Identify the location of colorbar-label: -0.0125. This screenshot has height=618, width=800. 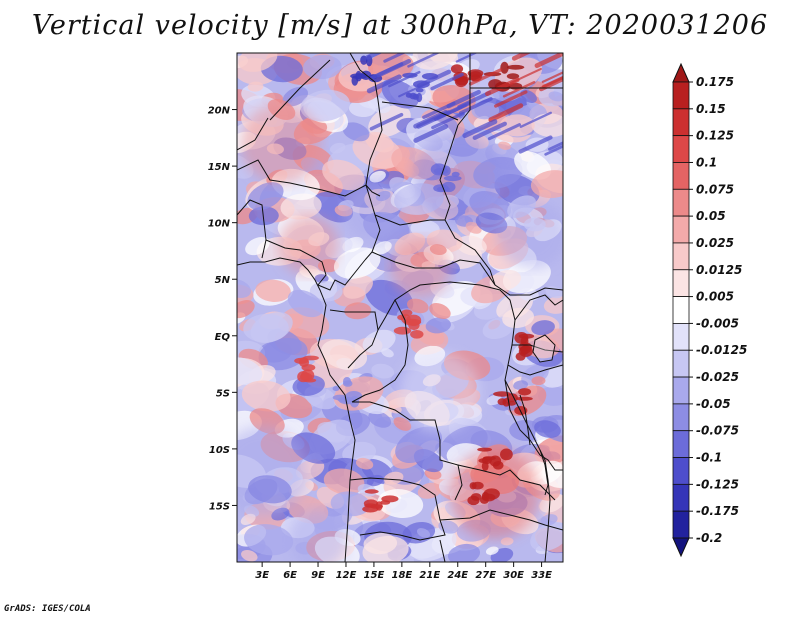
(721, 350).